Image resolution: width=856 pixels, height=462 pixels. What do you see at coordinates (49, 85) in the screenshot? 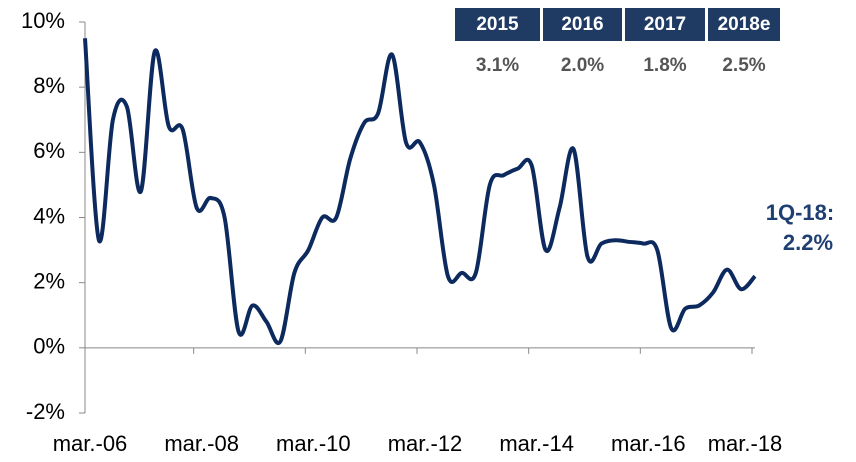
I see `y-tick-label: 8%` at bounding box center [49, 85].